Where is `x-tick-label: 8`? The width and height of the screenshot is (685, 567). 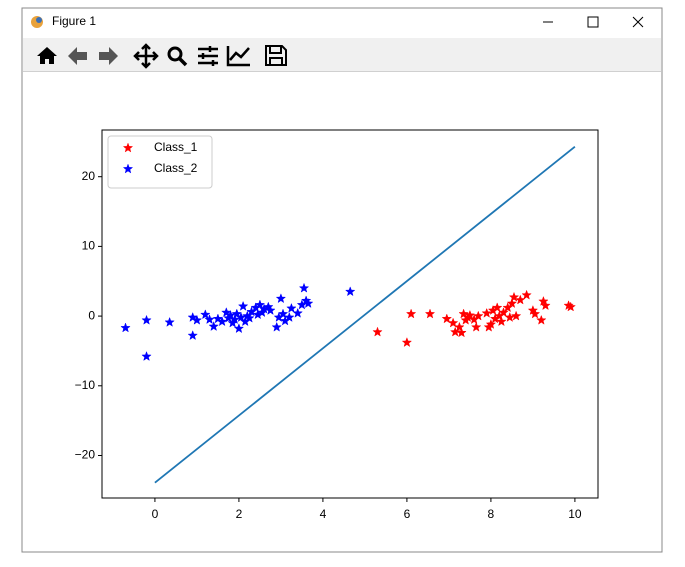
x-tick-label: 8 is located at coordinates (491, 514).